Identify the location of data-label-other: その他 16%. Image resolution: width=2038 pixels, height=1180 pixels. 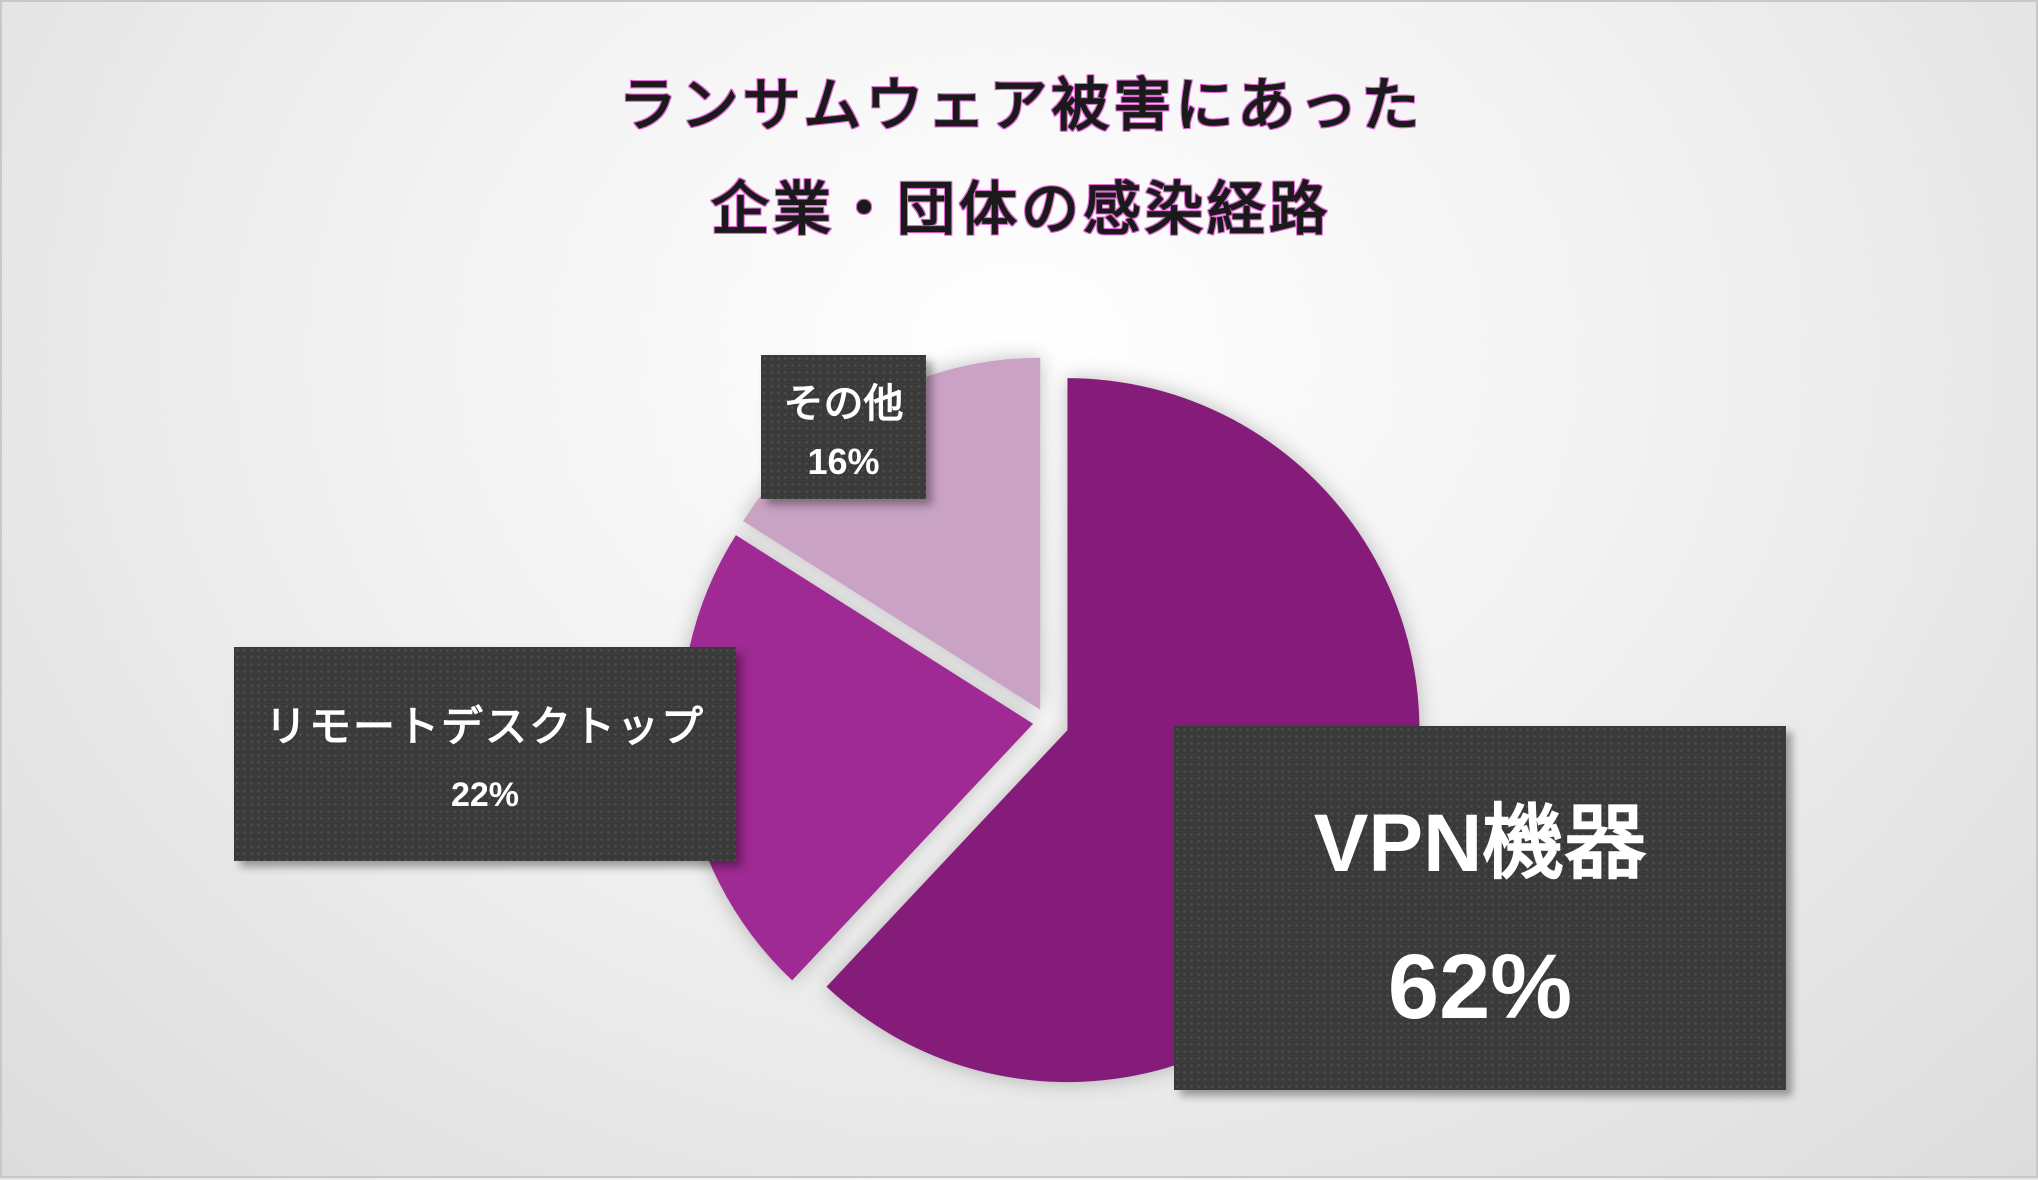
(843, 427).